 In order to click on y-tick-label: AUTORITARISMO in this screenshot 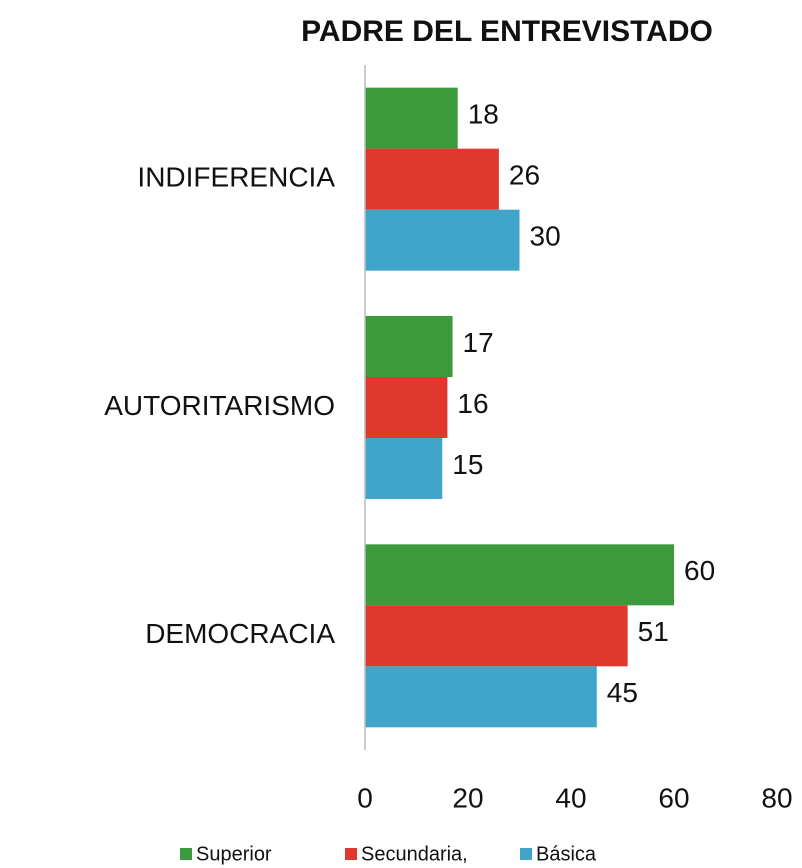, I will do `click(219, 405)`.